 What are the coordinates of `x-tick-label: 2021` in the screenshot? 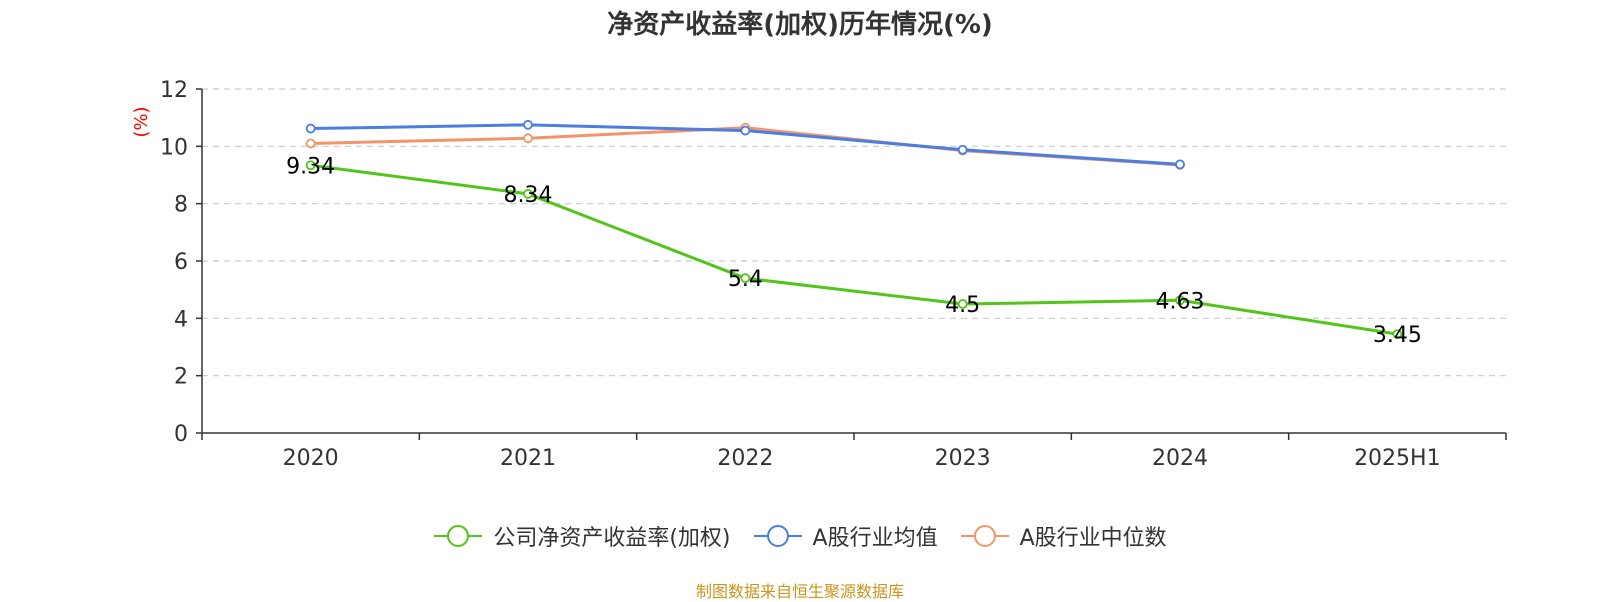 It's located at (528, 458).